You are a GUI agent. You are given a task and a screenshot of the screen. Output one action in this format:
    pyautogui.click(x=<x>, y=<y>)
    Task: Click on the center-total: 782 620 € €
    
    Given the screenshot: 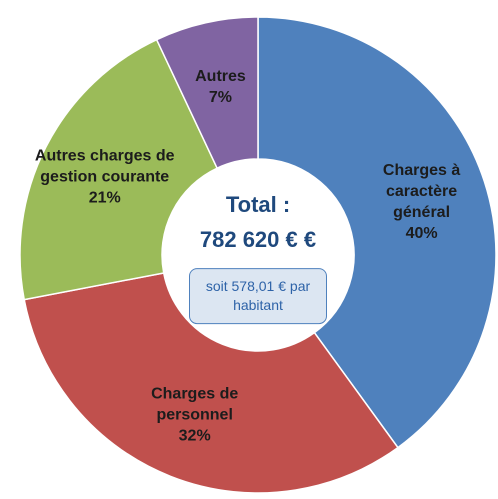 What is the action you would take?
    pyautogui.click(x=258, y=239)
    